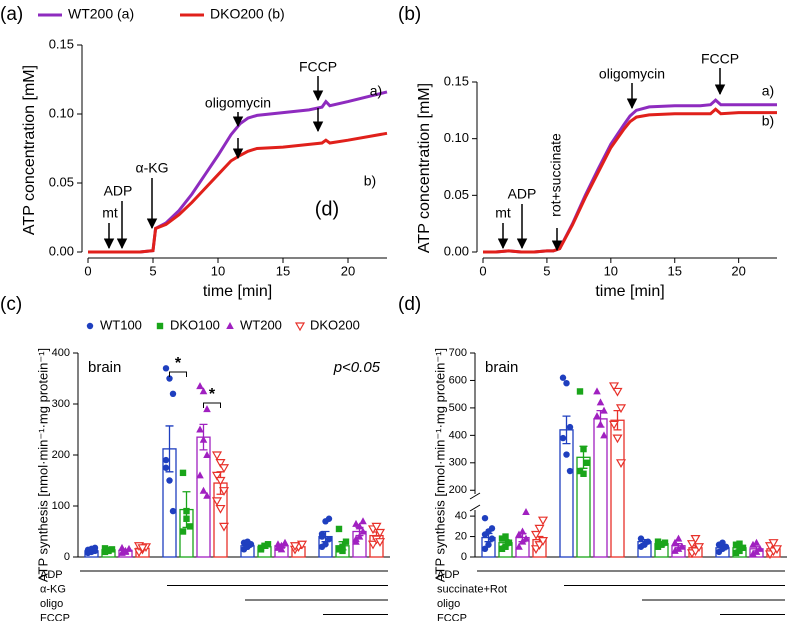  What do you see at coordinates (61, 181) in the screenshot?
I see `y-tick-label: 0.05` at bounding box center [61, 181].